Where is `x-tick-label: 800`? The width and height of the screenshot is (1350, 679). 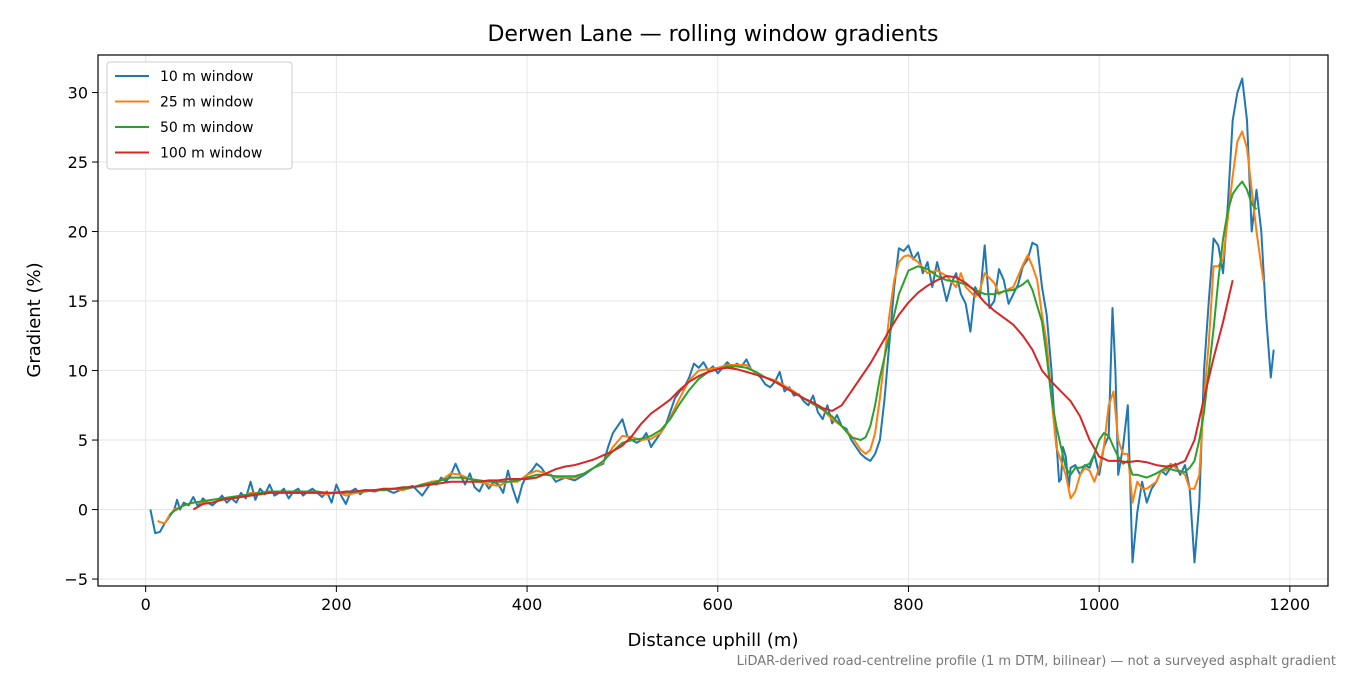 x-tick-label: 800 is located at coordinates (908, 604).